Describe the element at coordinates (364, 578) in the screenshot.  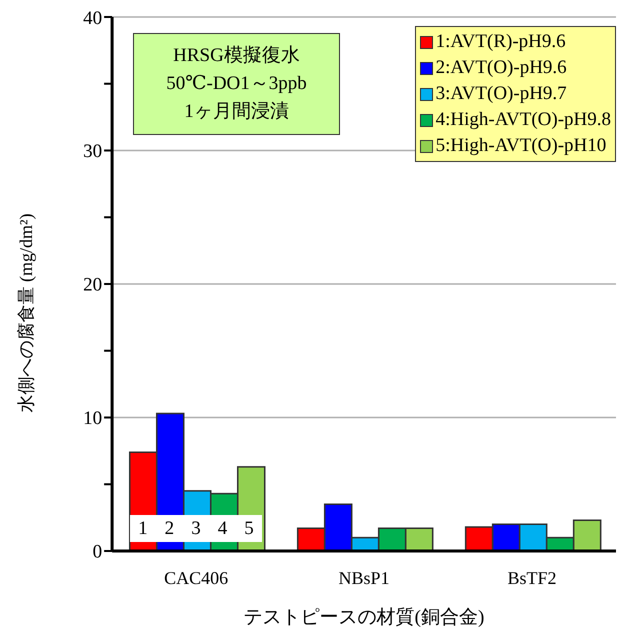
I see `x-tick-label: NBsP1` at that location.